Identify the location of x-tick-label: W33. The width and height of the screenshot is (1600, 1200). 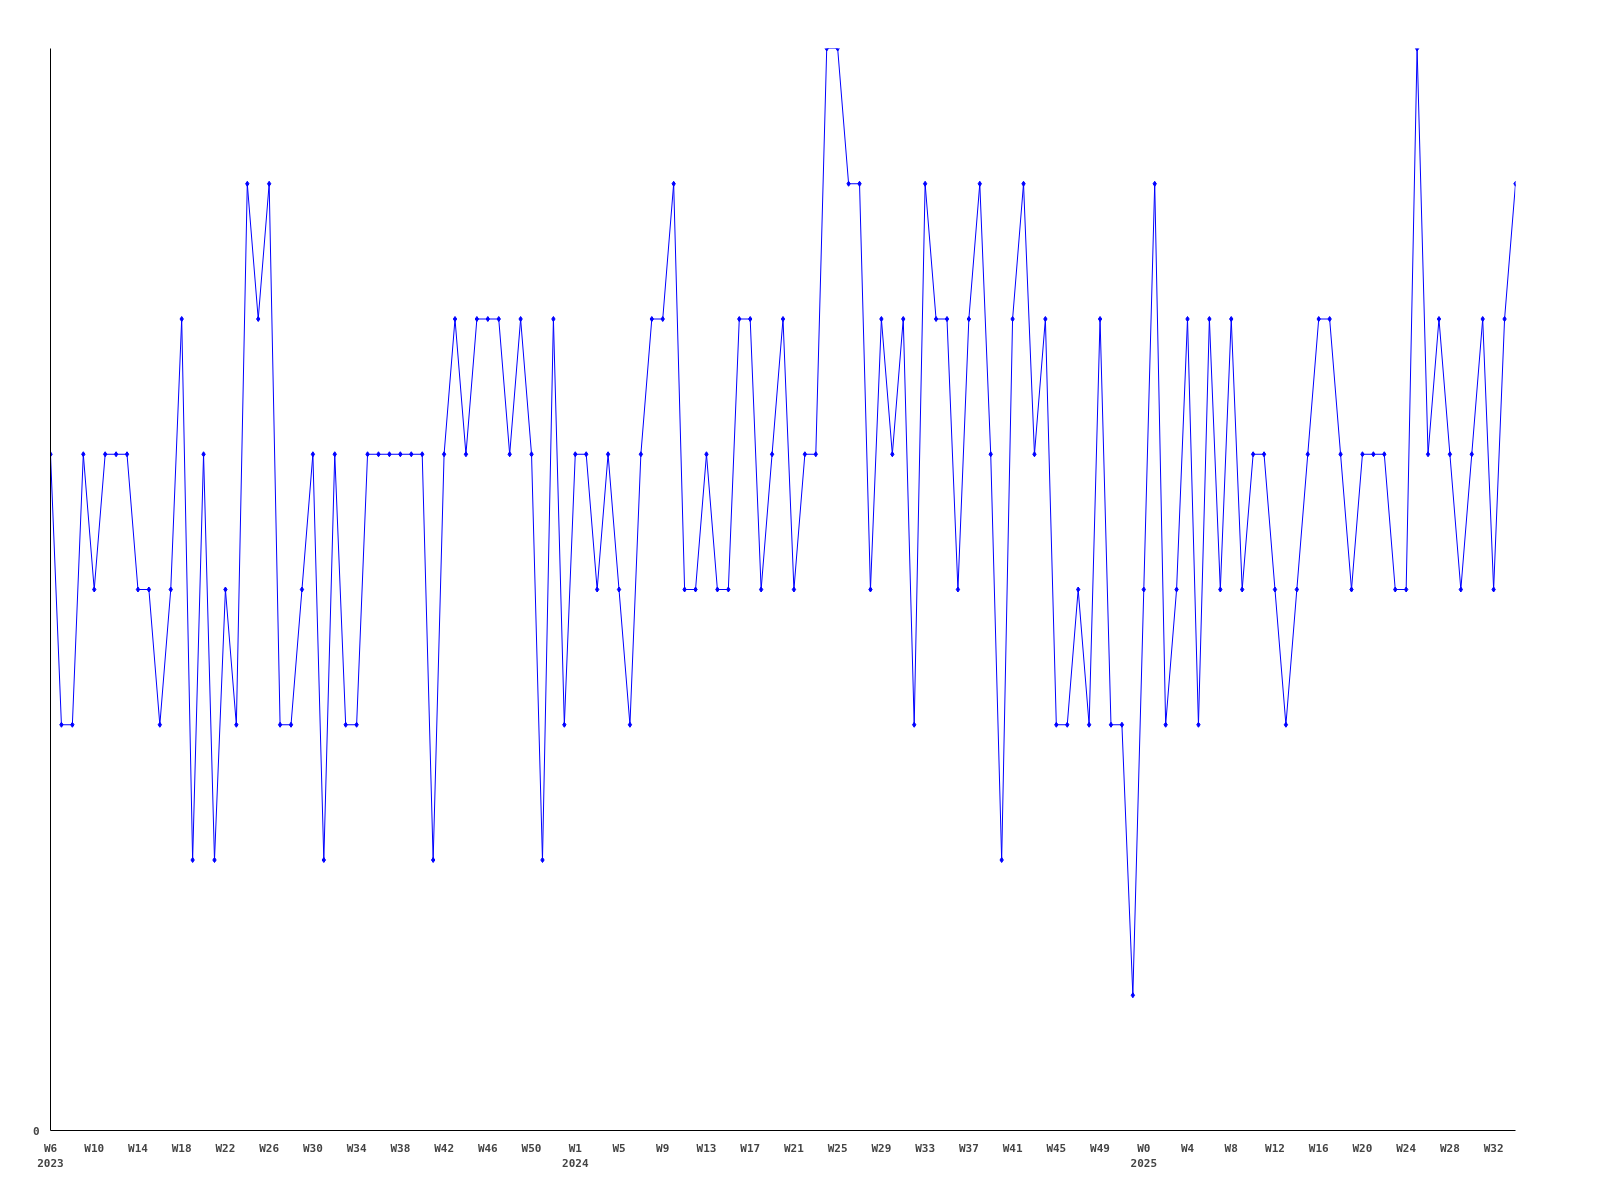
(925, 1148).